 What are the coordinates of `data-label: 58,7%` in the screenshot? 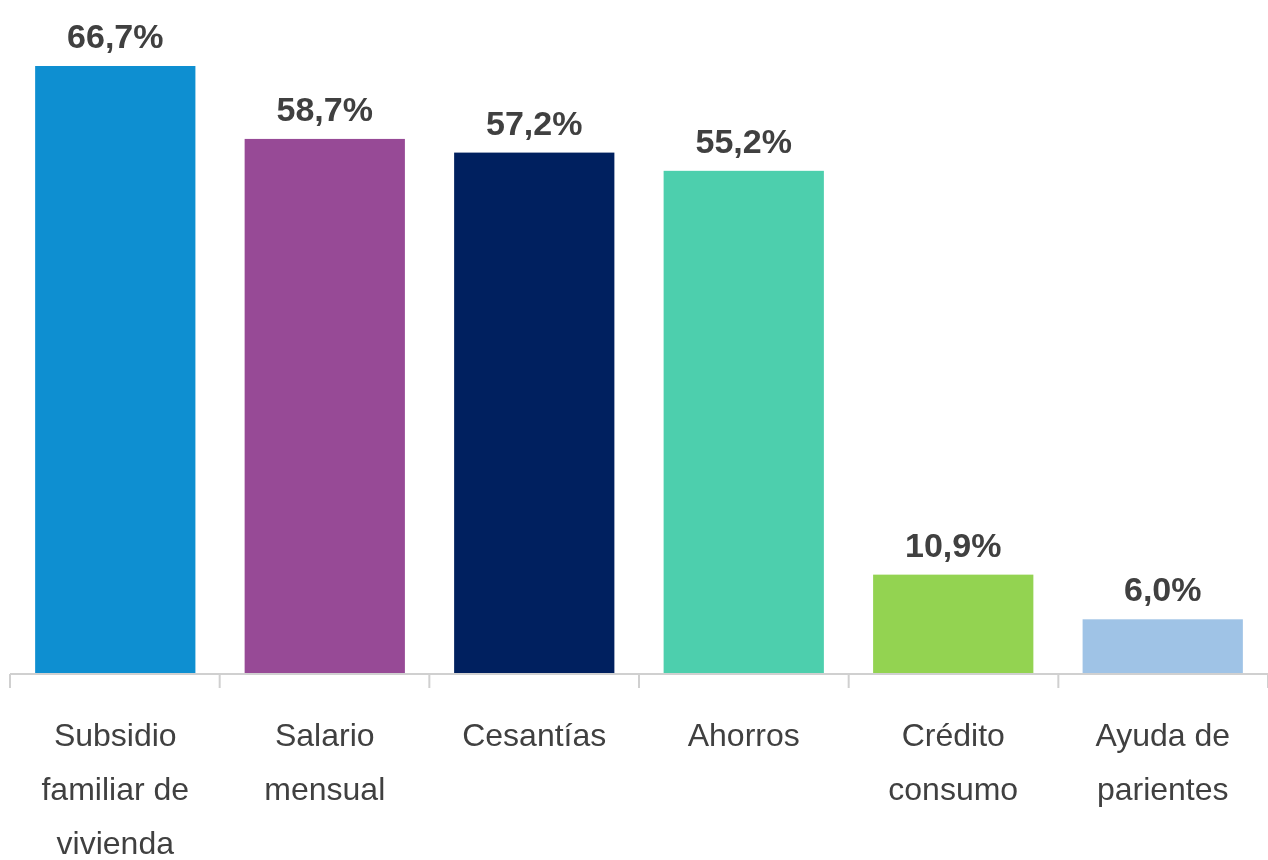 It's located at (324, 108).